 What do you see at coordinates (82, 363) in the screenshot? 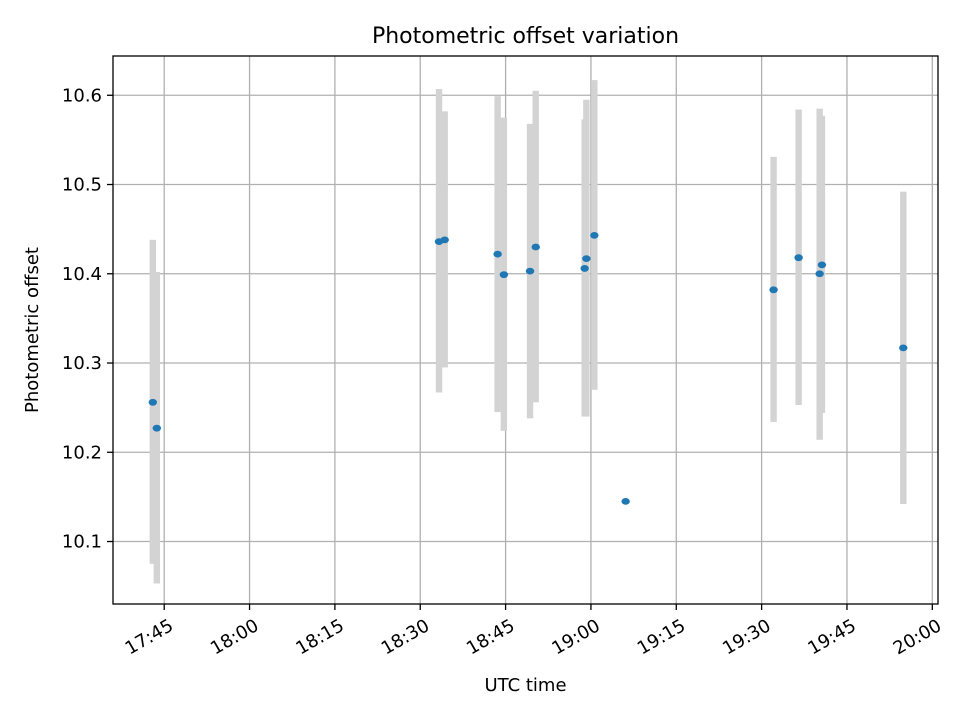
I see `y-tick-label: 10.3` at bounding box center [82, 363].